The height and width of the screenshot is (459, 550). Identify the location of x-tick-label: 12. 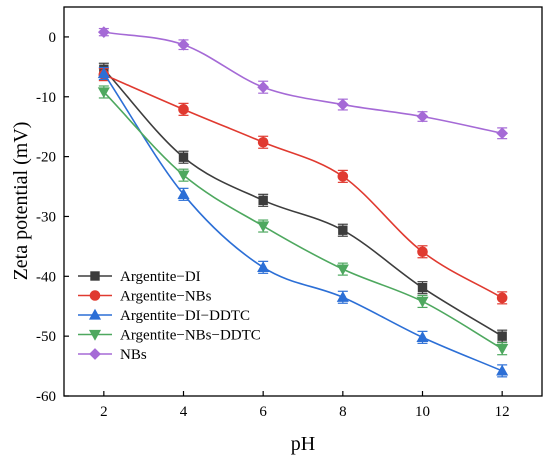
(502, 412).